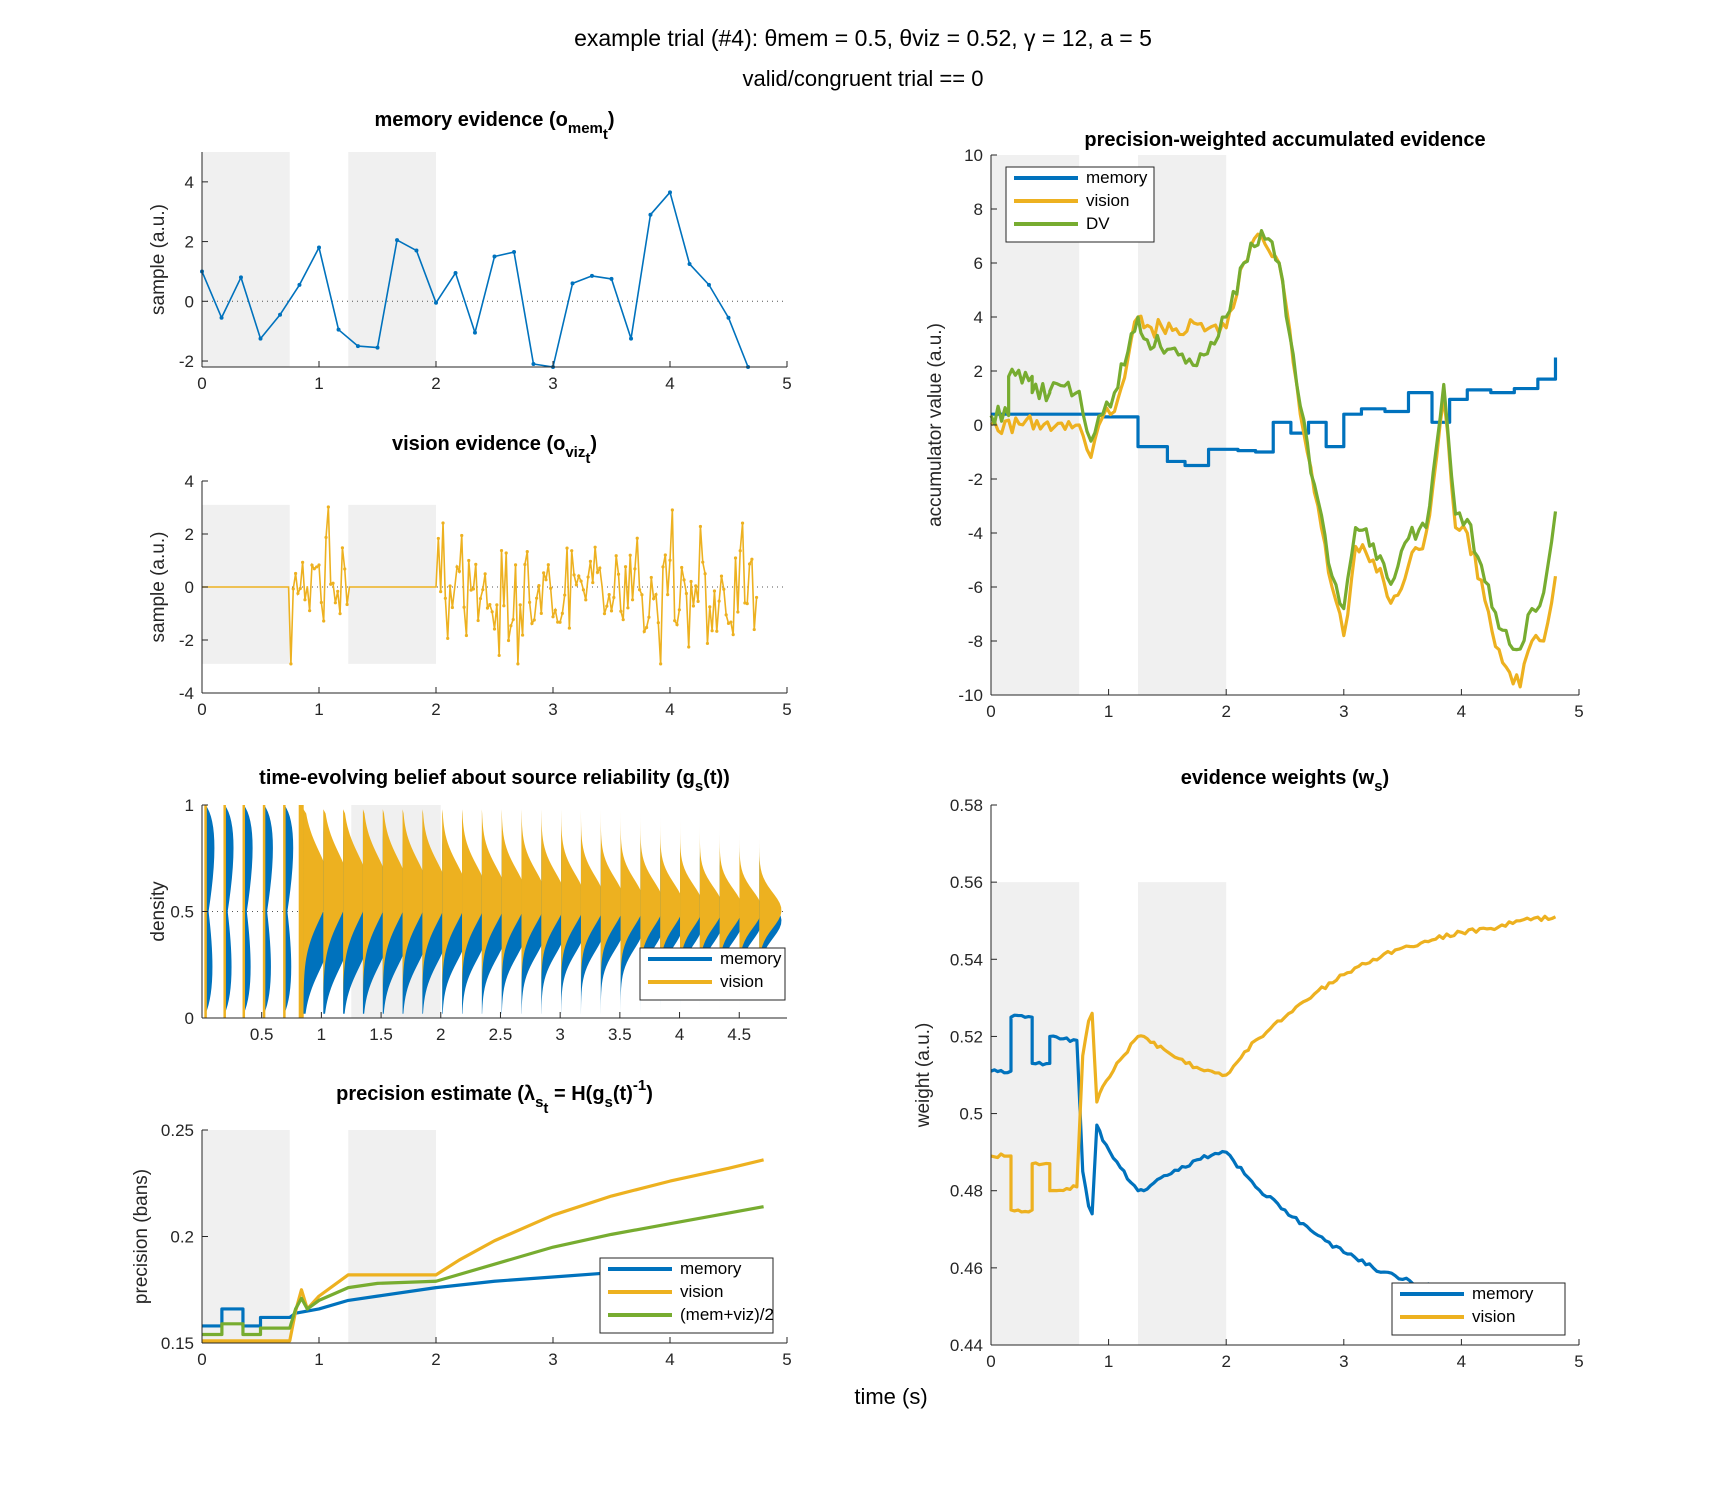 The height and width of the screenshot is (1494, 1726). I want to click on y-tick-label: 0.54, so click(966, 959).